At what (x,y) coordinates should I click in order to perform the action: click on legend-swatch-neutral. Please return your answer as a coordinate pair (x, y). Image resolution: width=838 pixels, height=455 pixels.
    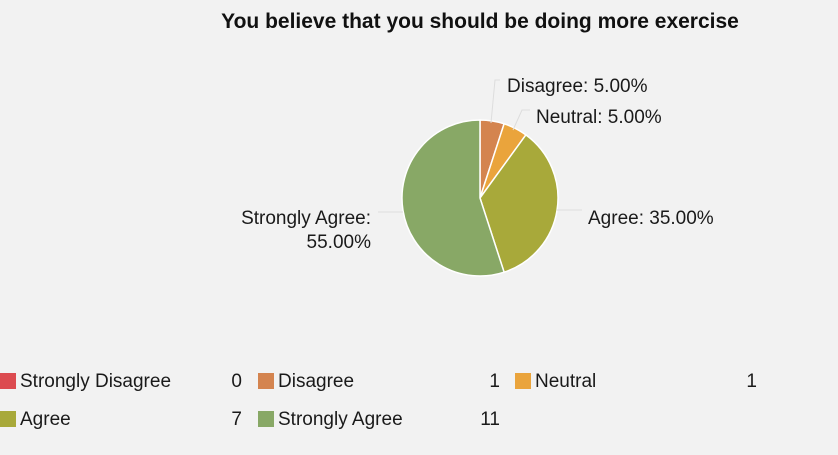
    Looking at the image, I should click on (523, 381).